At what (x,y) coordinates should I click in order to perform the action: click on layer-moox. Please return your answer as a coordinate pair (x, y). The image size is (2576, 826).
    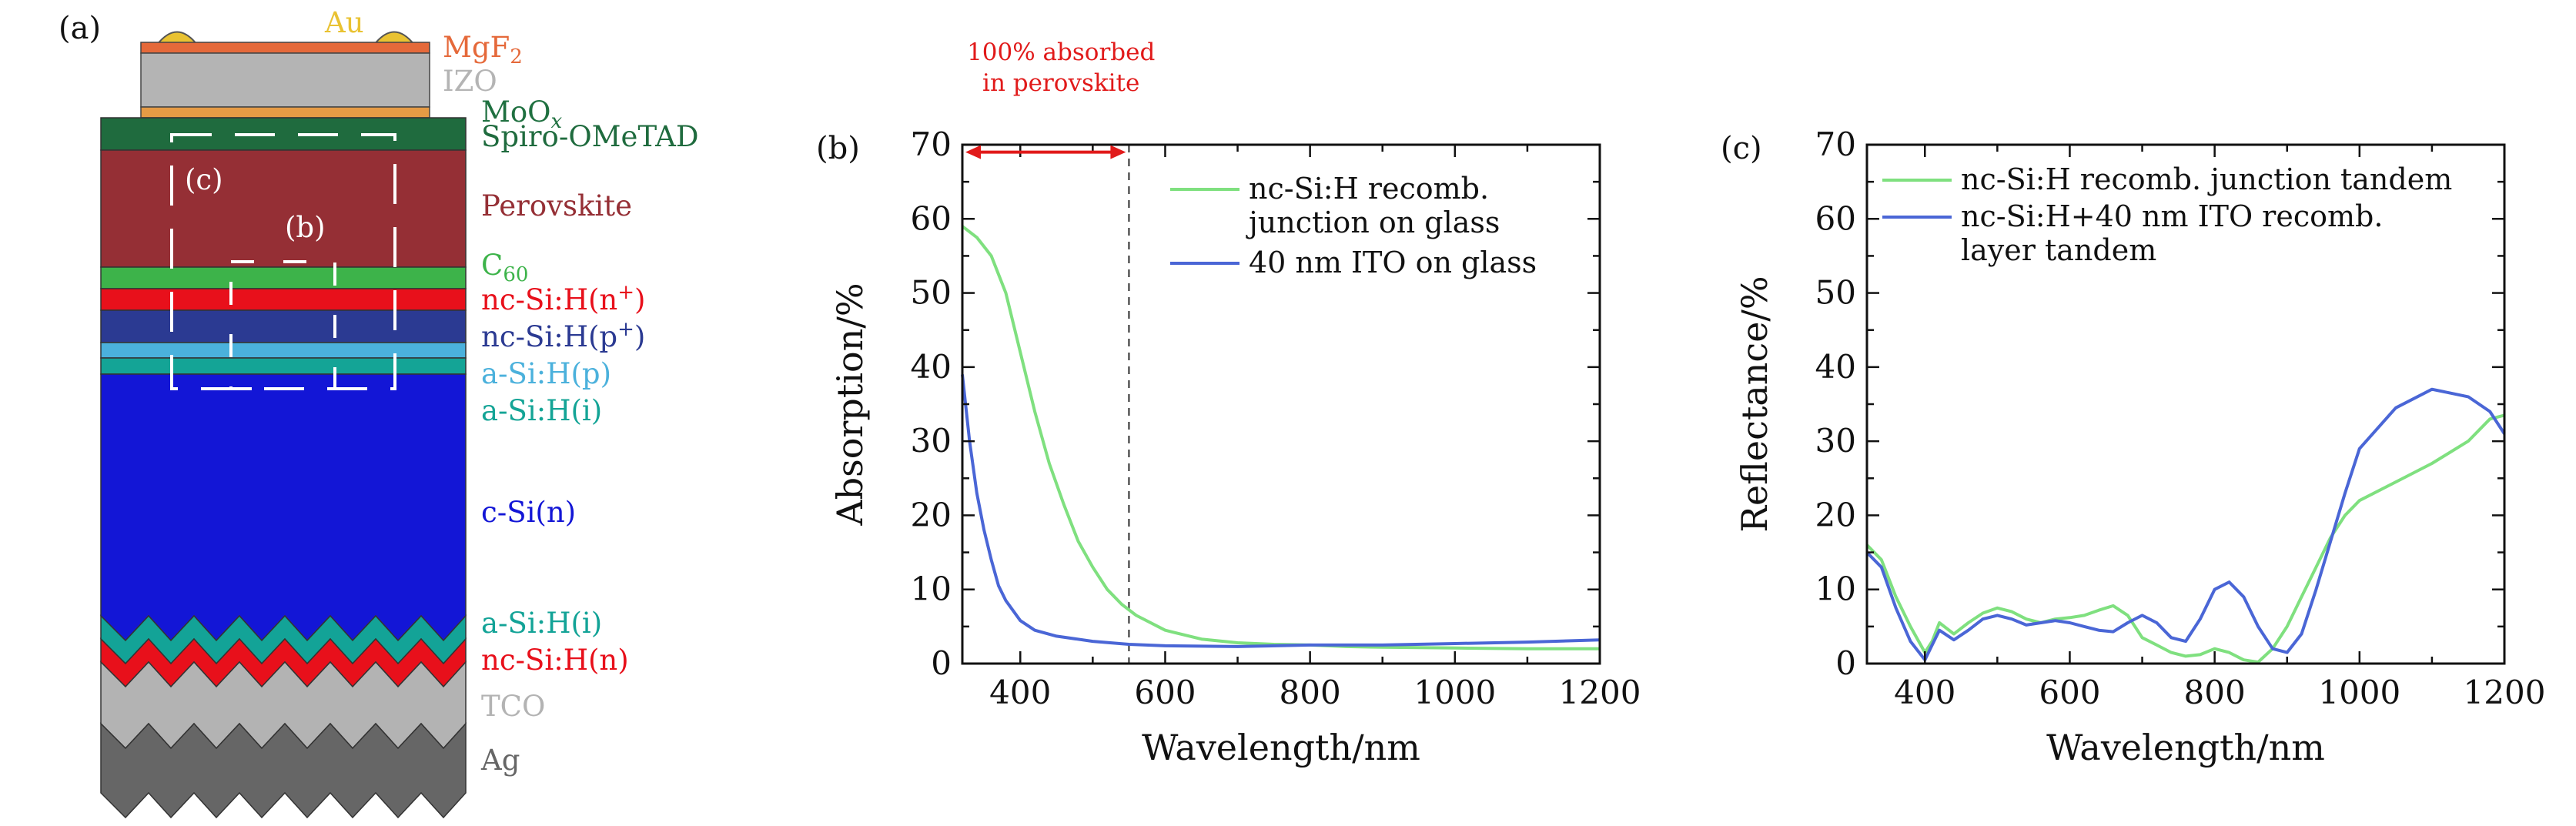
    Looking at the image, I should click on (285, 112).